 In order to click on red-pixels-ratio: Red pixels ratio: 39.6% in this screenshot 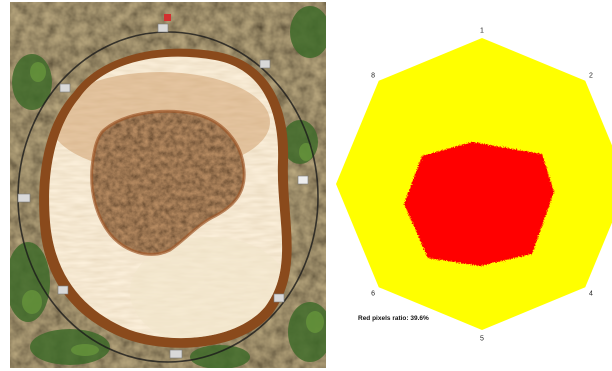, I will do `click(393, 318)`.